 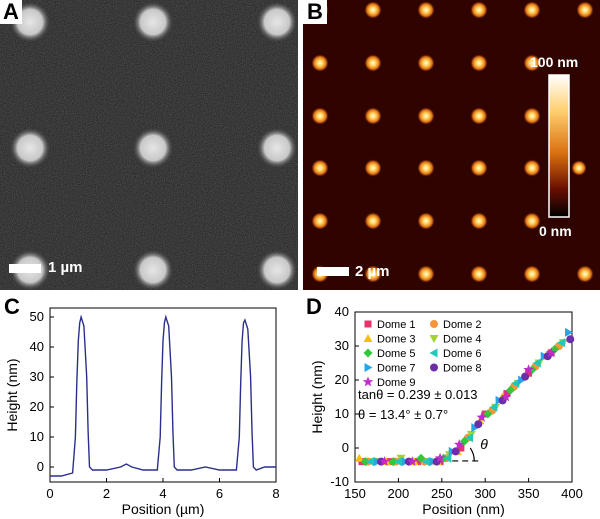 What do you see at coordinates (40, 466) in the screenshot?
I see `profile-y-tick-label: 0` at bounding box center [40, 466].